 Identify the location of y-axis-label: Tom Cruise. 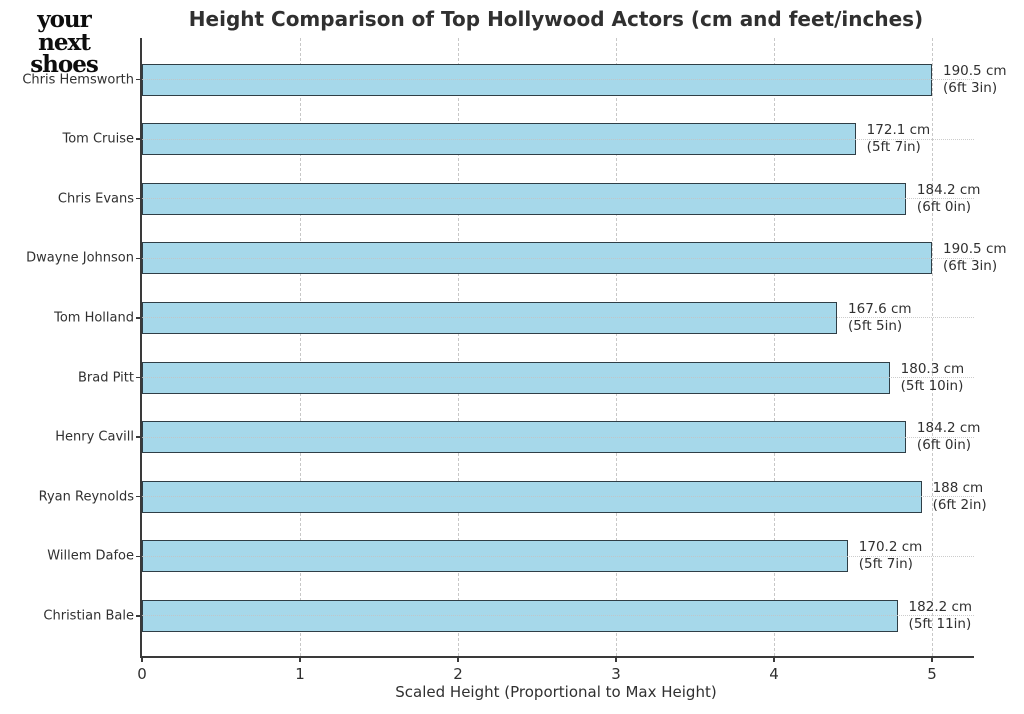
(98, 139).